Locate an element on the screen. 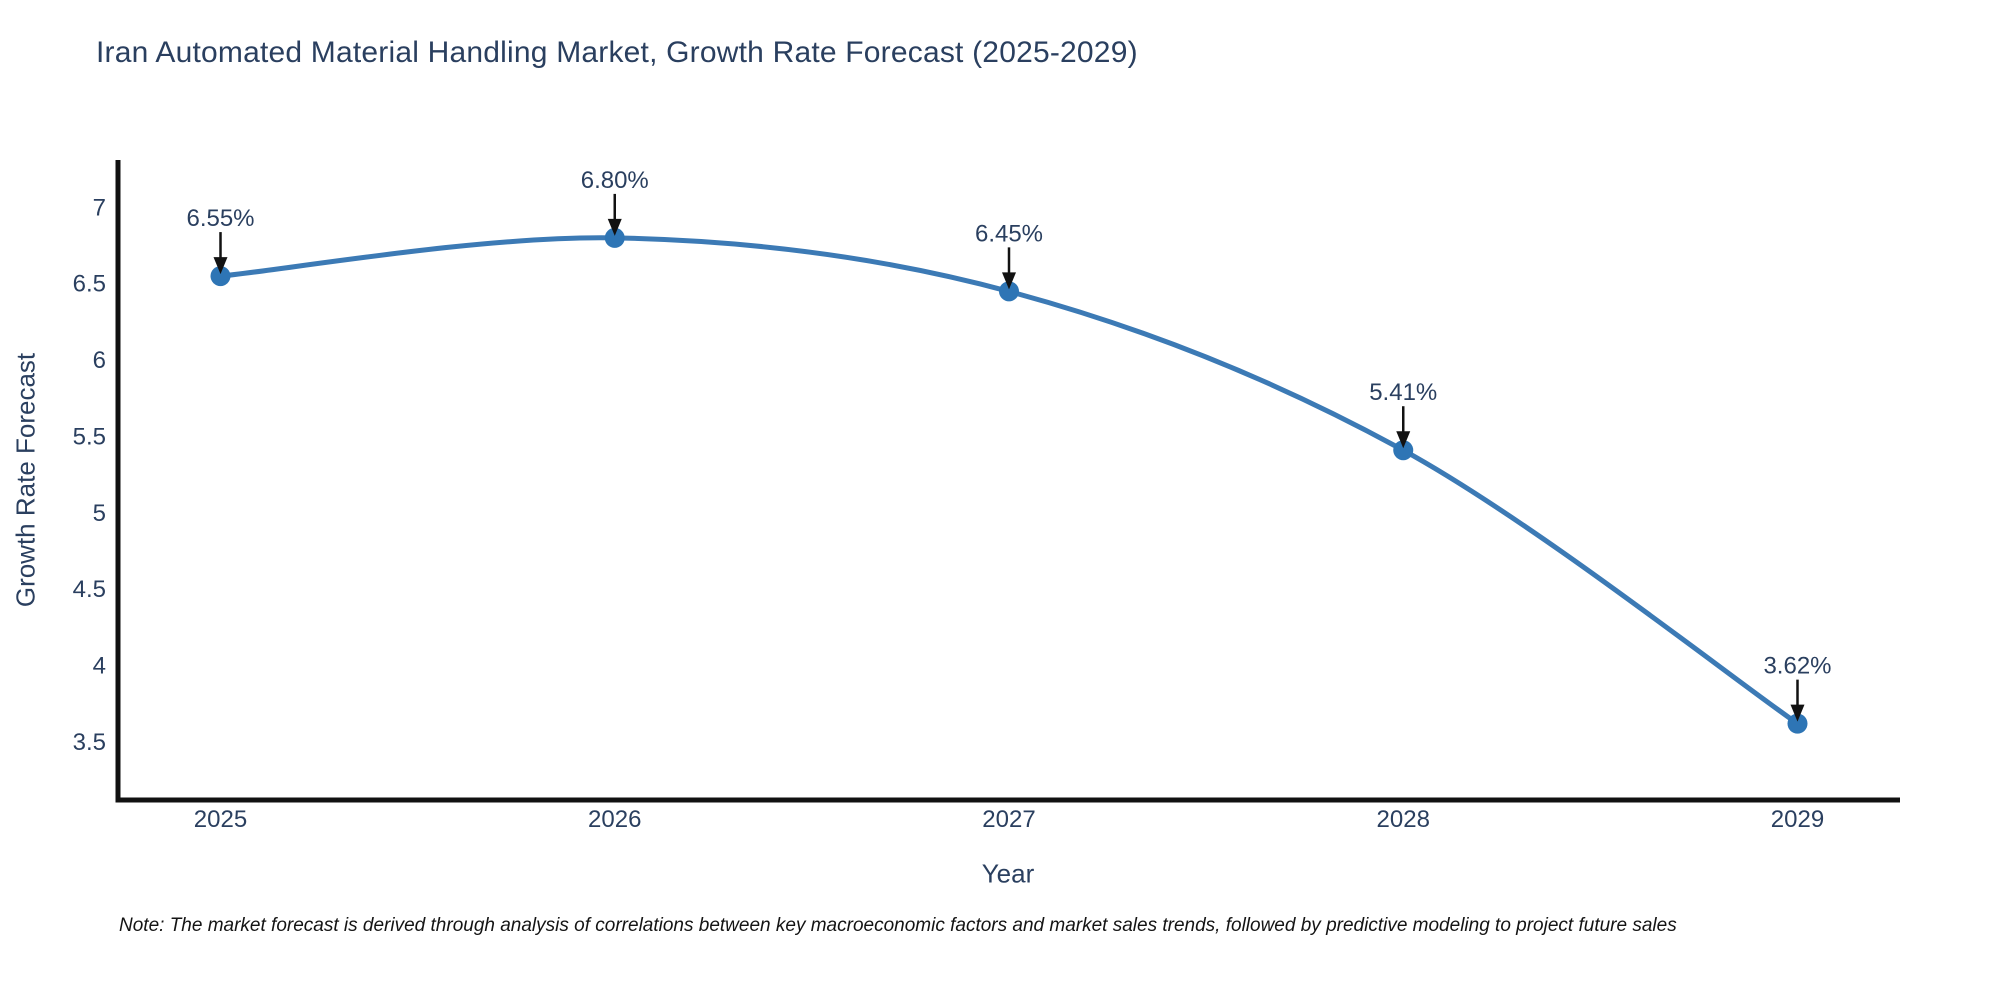 The image size is (2000, 1000). data-point-2028 is located at coordinates (1403, 450).